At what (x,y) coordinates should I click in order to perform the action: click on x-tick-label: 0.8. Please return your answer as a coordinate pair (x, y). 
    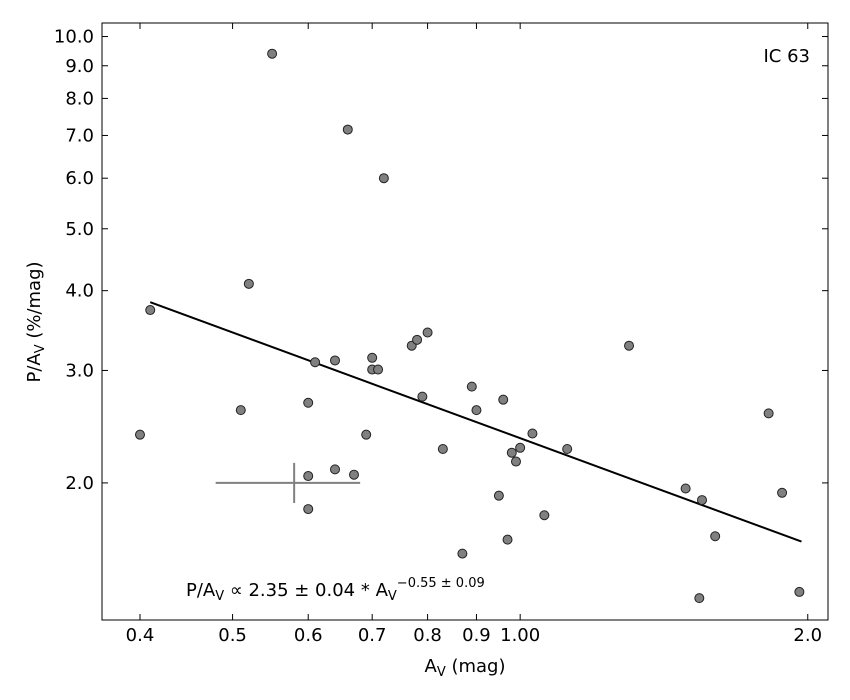
    Looking at the image, I should click on (427, 635).